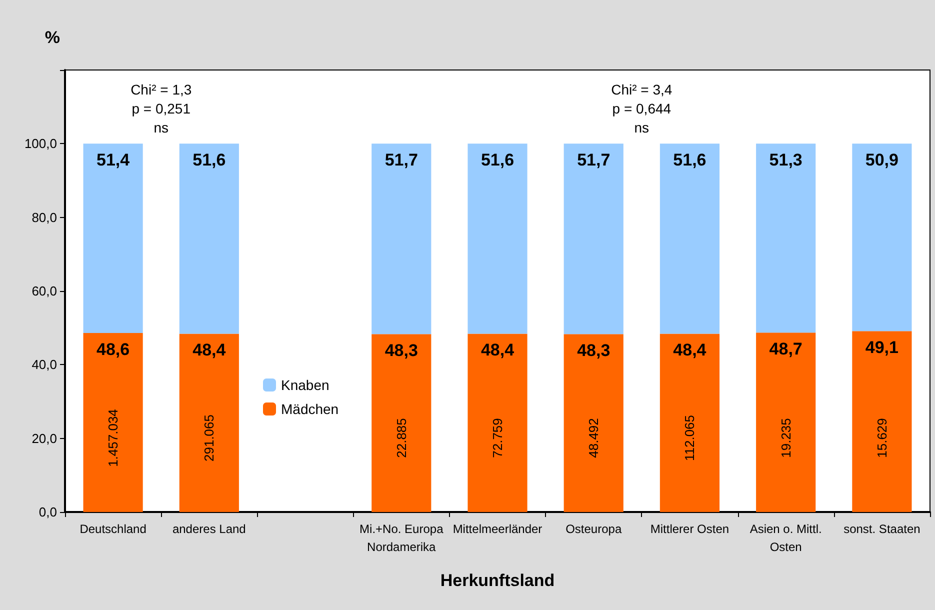 This screenshot has width=935, height=610. What do you see at coordinates (497, 438) in the screenshot?
I see `annotation: 72.759` at bounding box center [497, 438].